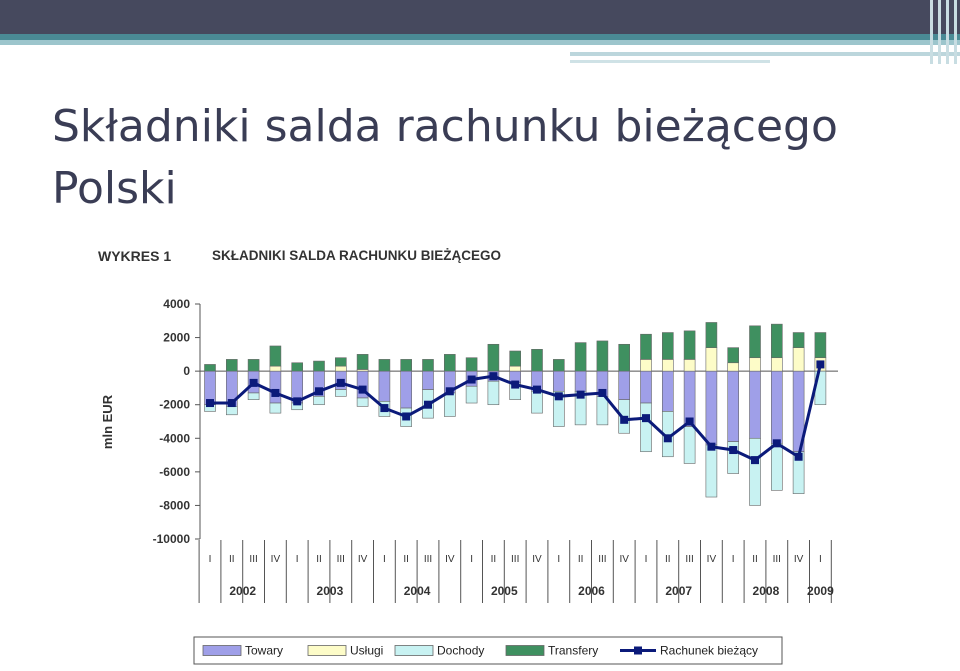 The image size is (960, 671). What do you see at coordinates (765, 54) in the screenshot?
I see `top-stripe-accent` at bounding box center [765, 54].